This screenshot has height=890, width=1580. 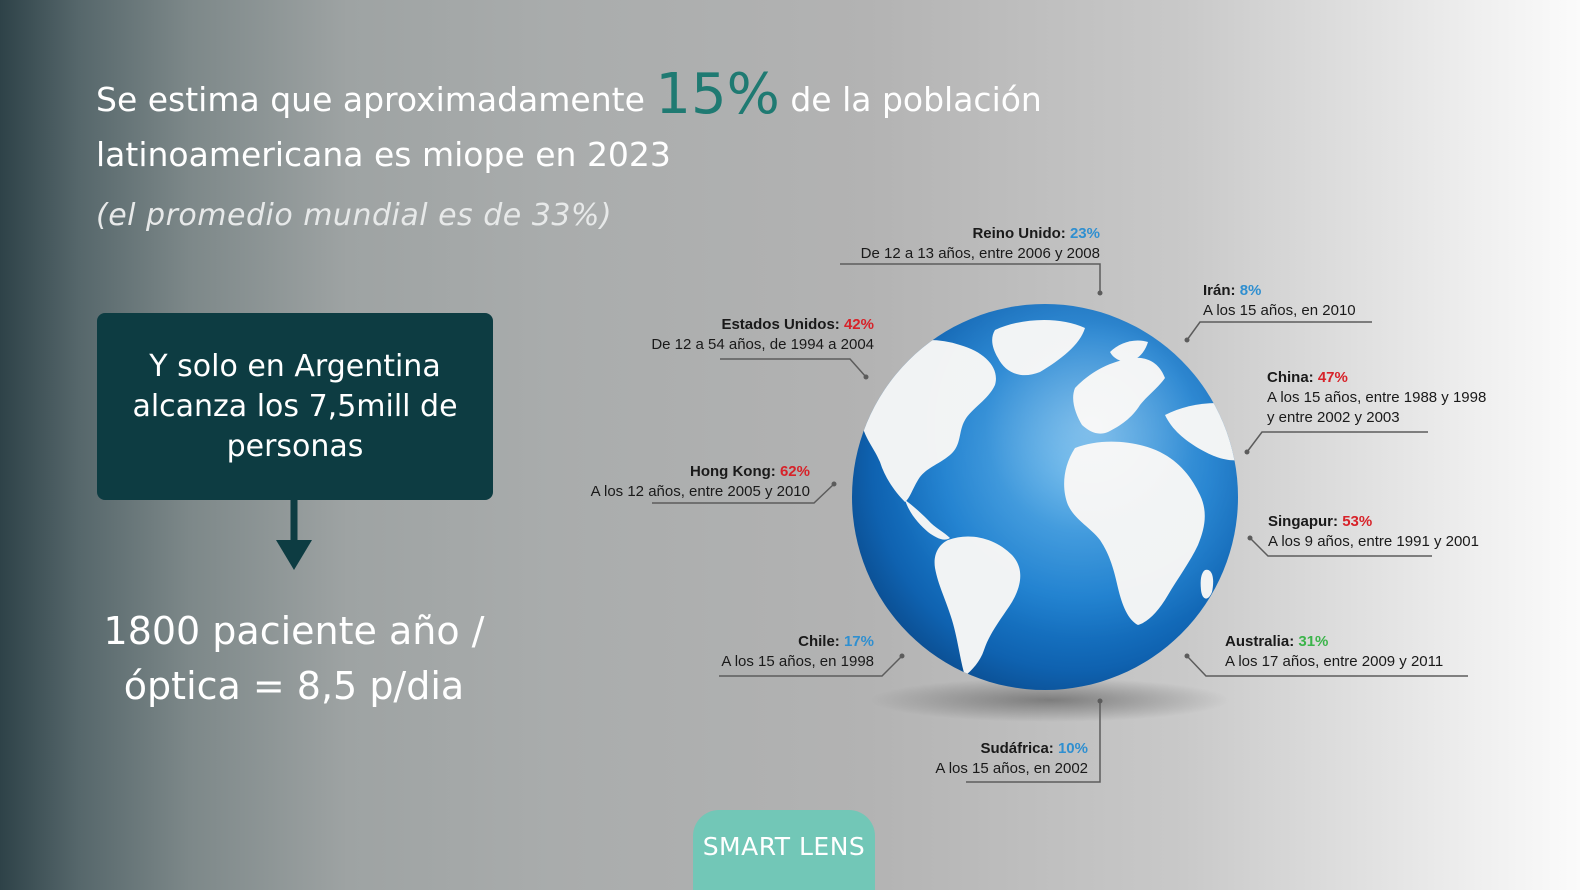 What do you see at coordinates (1334, 661) in the screenshot?
I see `label-australia-detail: A los 17 años, entre 2009 y 2011` at bounding box center [1334, 661].